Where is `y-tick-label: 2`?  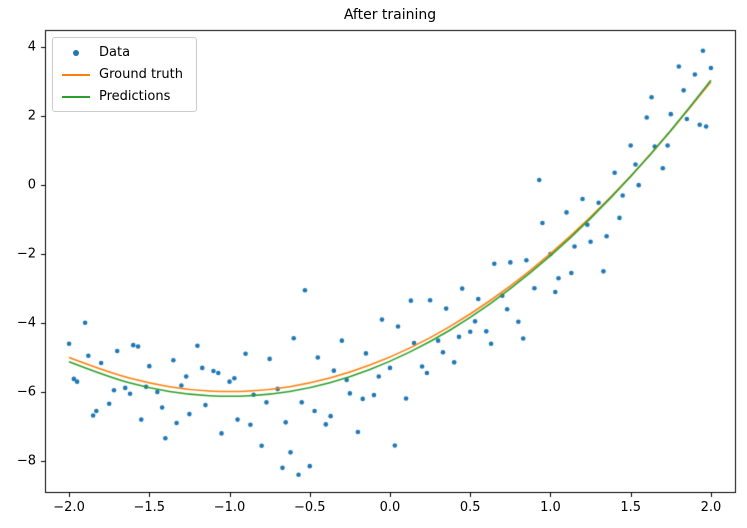 y-tick-label: 2 is located at coordinates (31, 116).